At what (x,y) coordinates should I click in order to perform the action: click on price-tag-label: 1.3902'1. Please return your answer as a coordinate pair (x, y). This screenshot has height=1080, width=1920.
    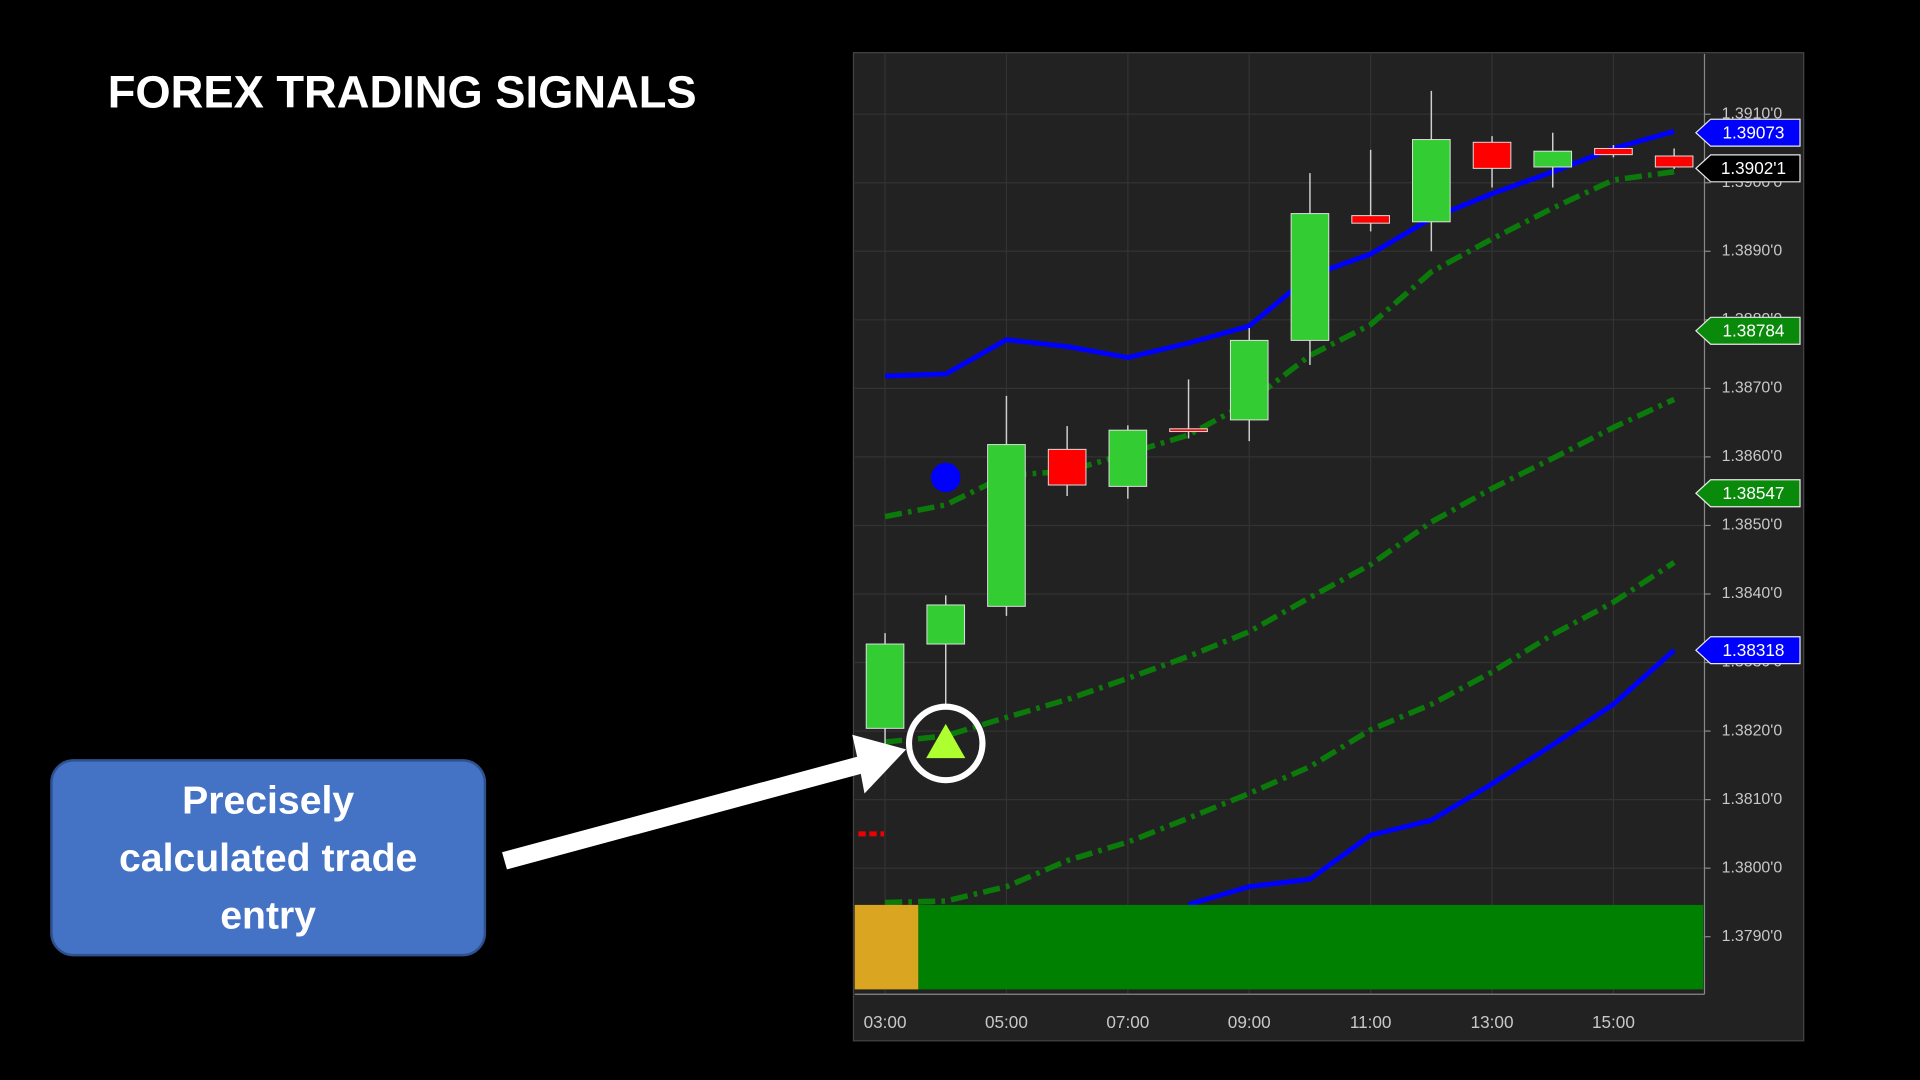
    Looking at the image, I should click on (1753, 168).